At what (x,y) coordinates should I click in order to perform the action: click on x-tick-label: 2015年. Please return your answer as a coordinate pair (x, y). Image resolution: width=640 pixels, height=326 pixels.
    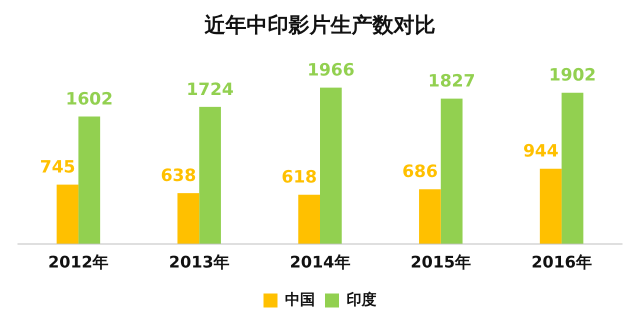
    Looking at the image, I should click on (441, 262).